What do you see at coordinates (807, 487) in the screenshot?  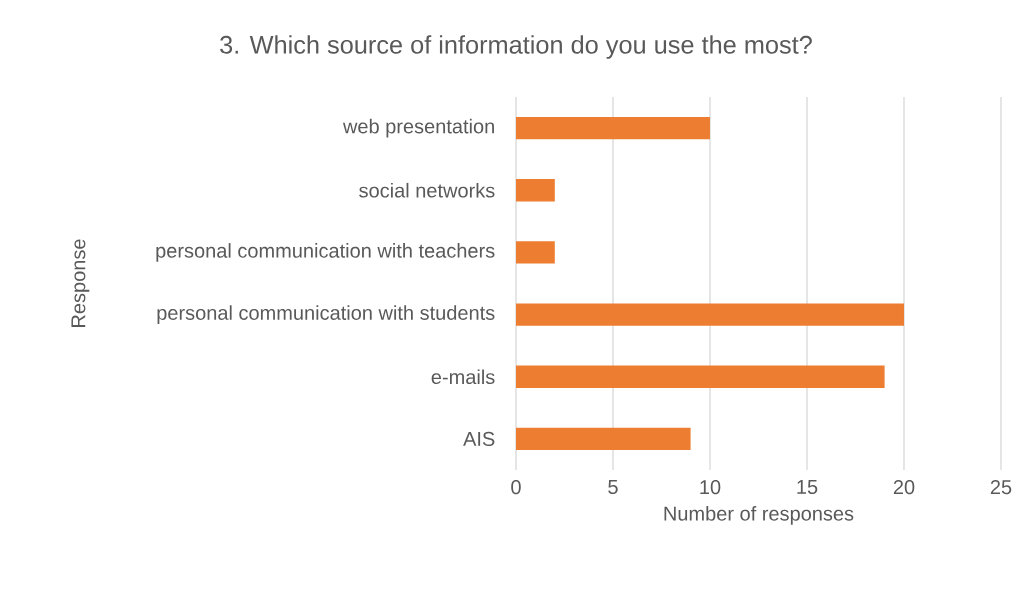 I see `x-tick-label: 15` at bounding box center [807, 487].